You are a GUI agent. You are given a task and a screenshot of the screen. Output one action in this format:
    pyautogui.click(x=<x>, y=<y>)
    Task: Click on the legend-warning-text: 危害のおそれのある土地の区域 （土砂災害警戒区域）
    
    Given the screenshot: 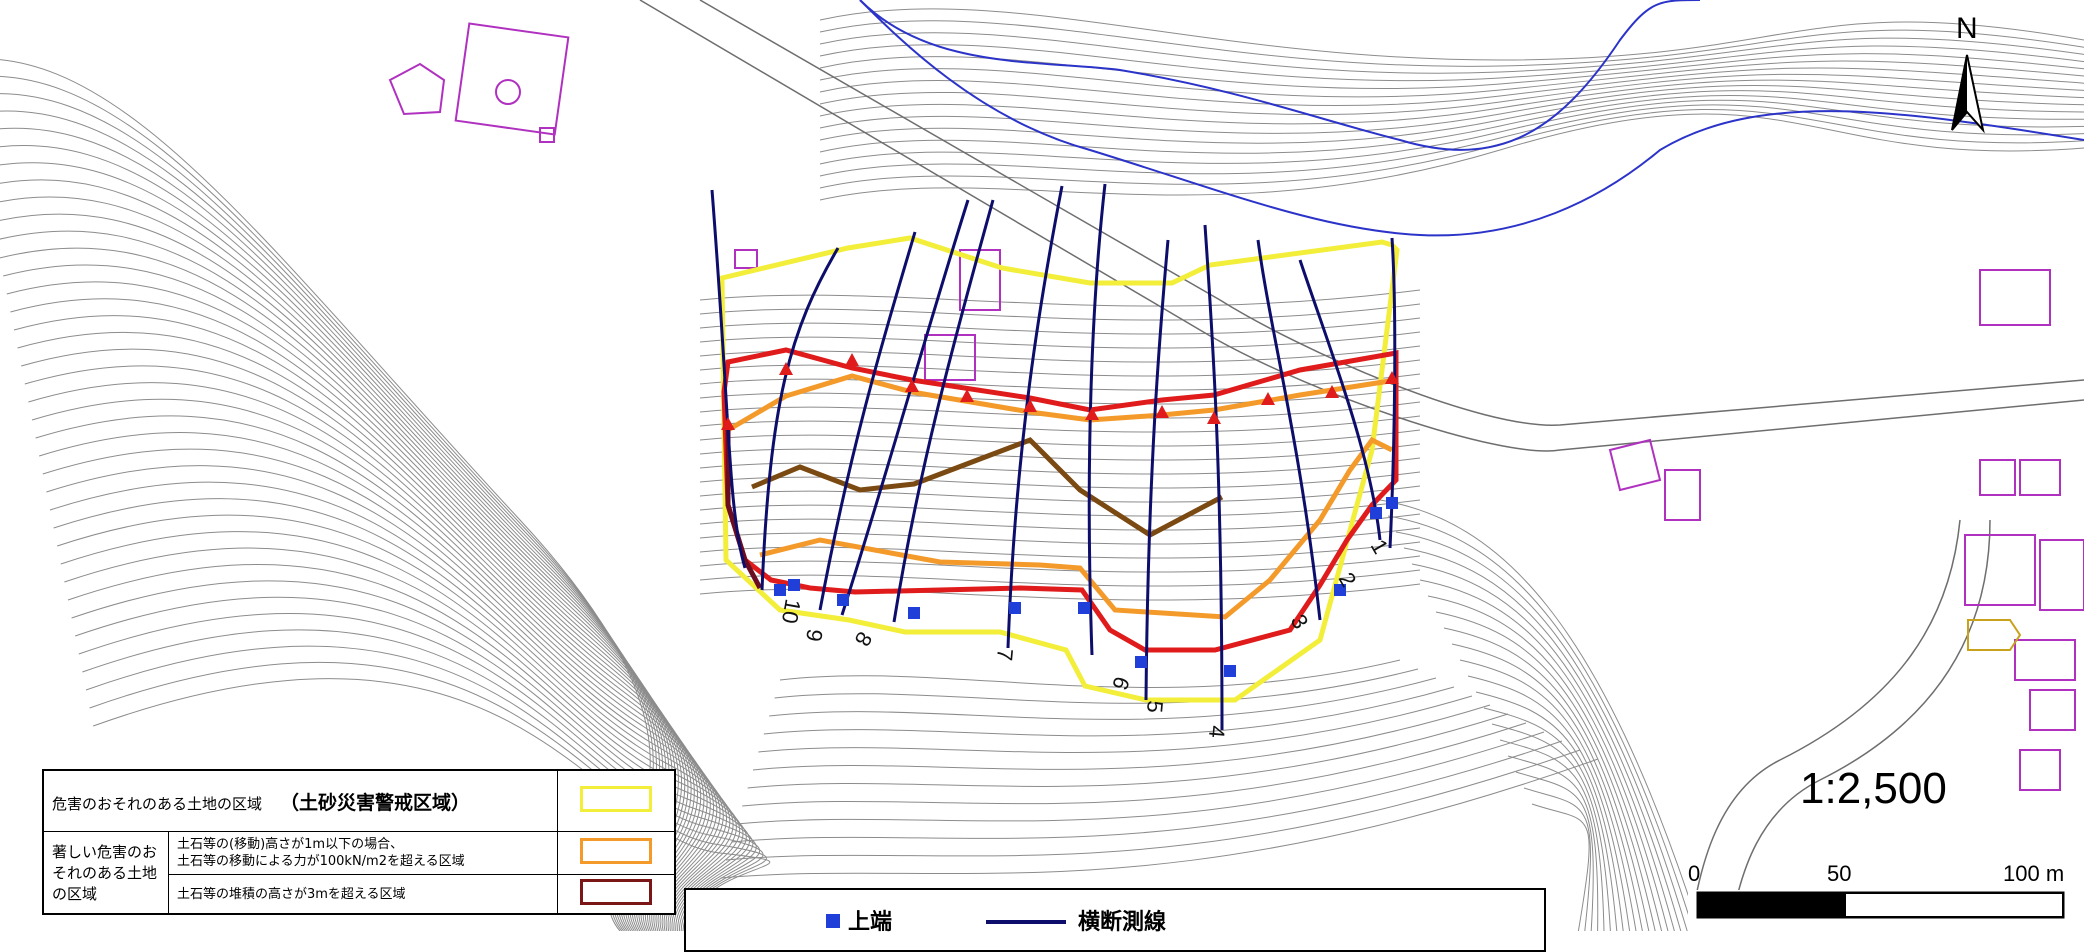 What is the action you would take?
    pyautogui.click(x=300, y=800)
    